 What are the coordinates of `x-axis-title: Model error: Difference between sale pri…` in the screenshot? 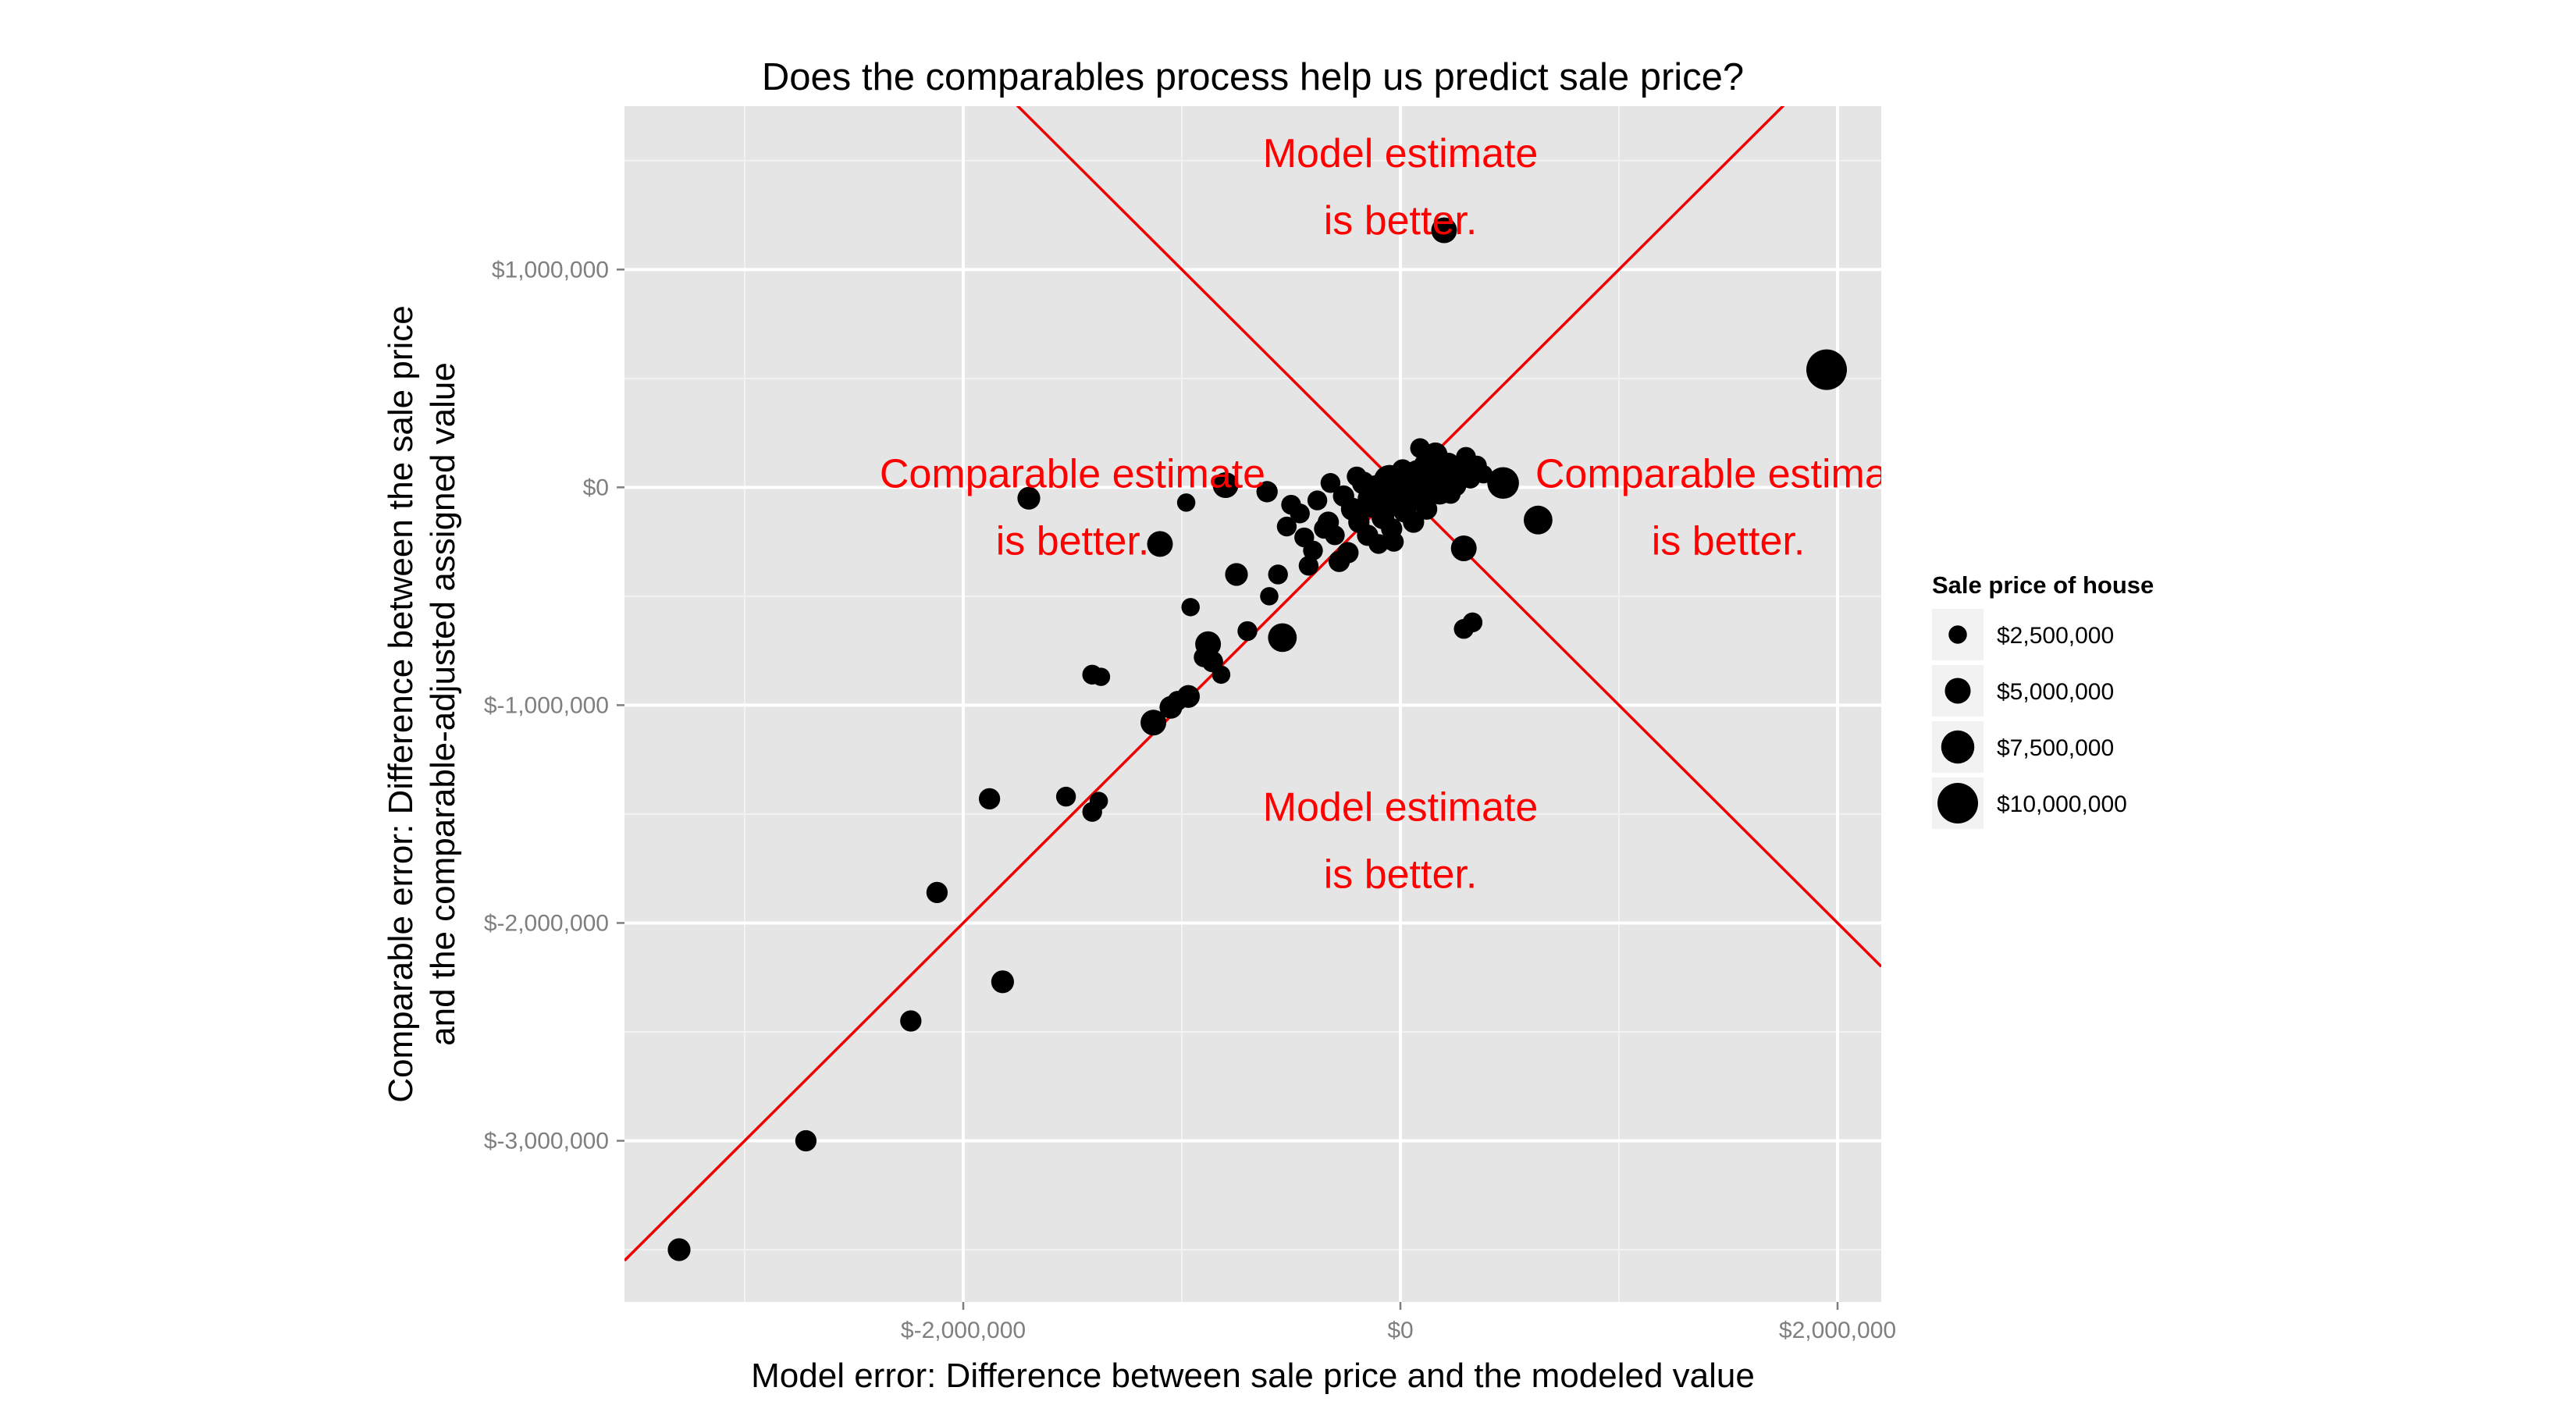 It's located at (1253, 1376).